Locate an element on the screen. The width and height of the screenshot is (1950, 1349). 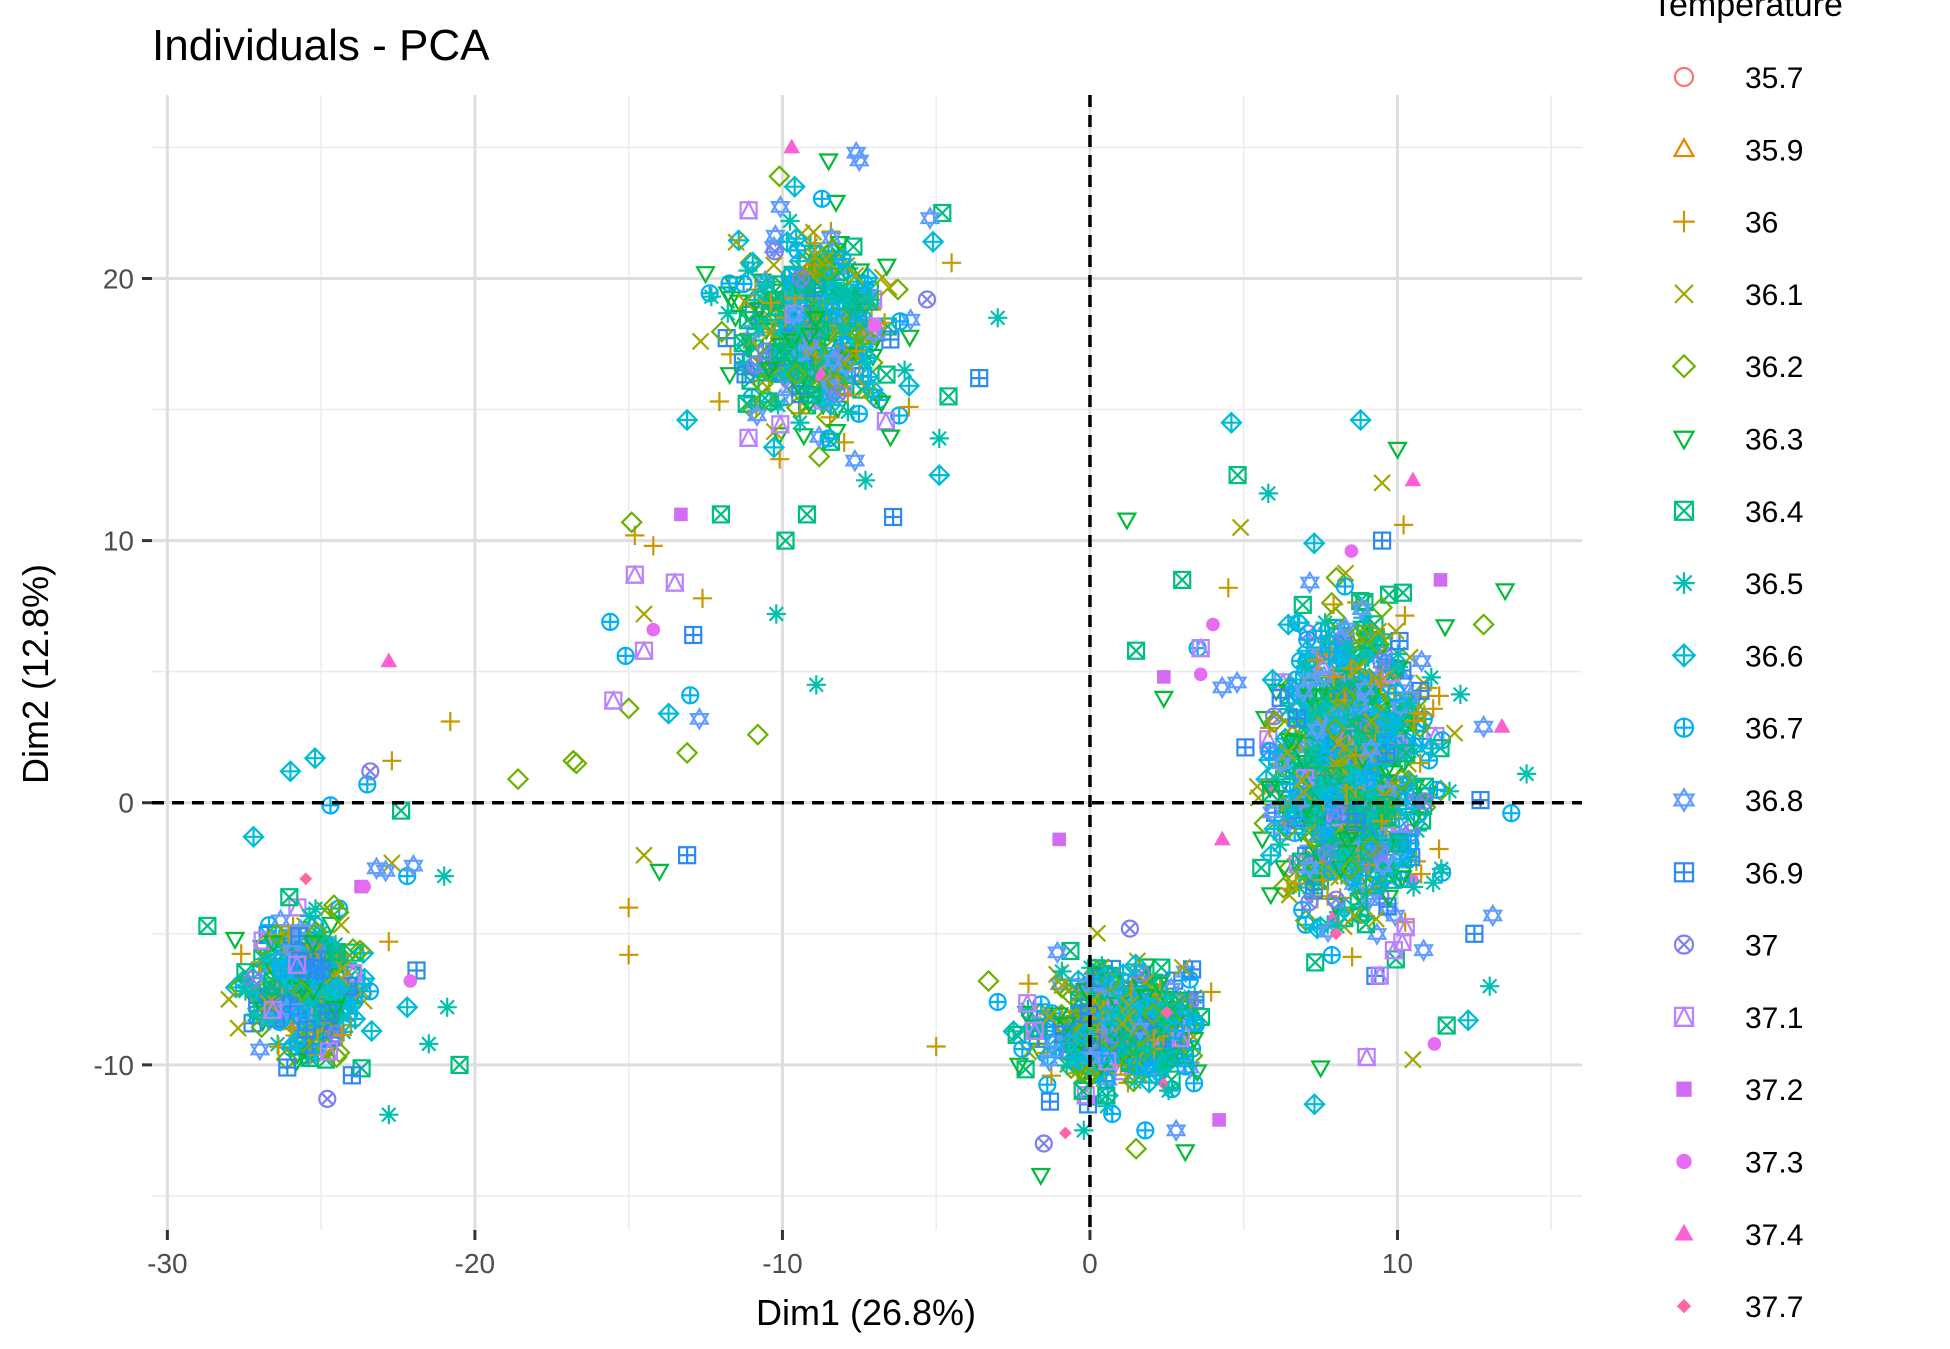
legend-label: 37.1 is located at coordinates (1774, 1018).